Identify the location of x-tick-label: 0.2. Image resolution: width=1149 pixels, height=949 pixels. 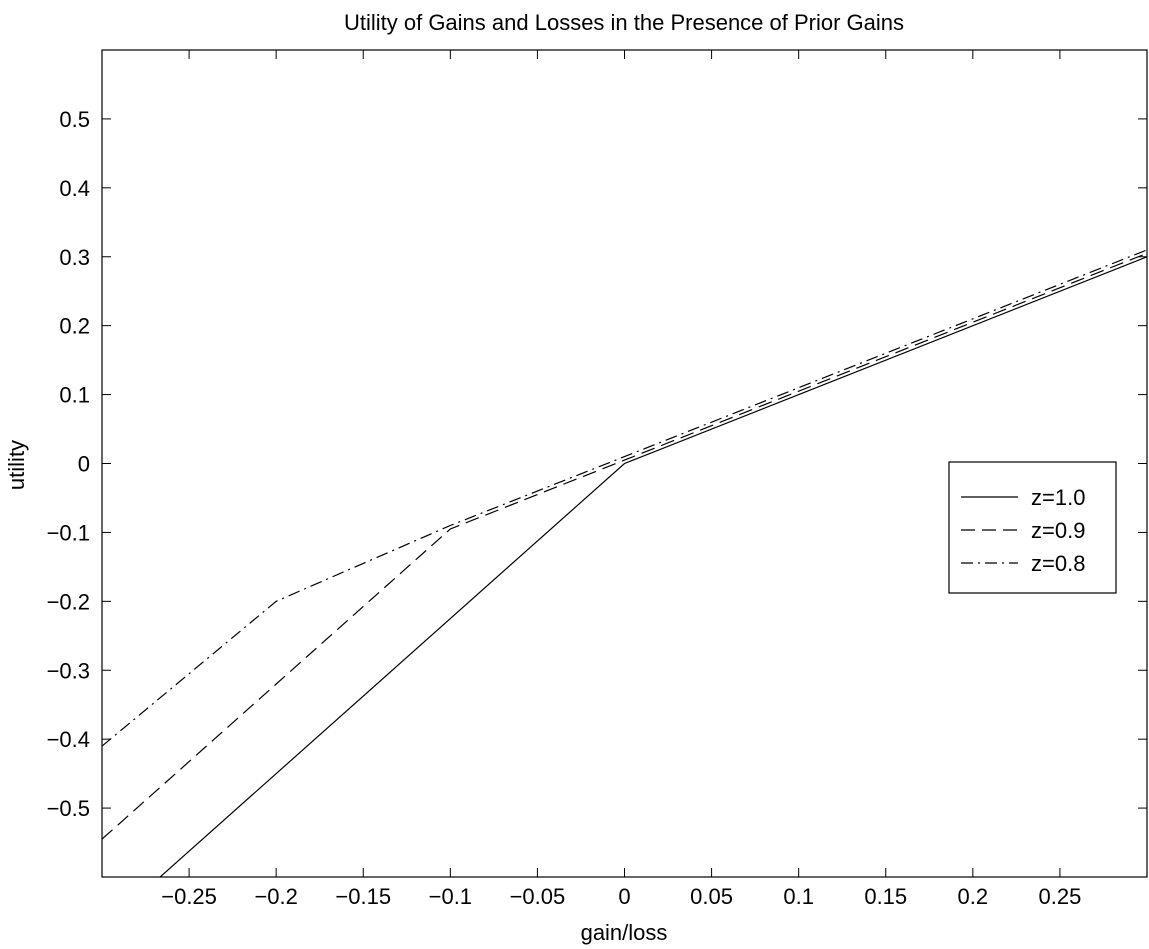
(973, 896).